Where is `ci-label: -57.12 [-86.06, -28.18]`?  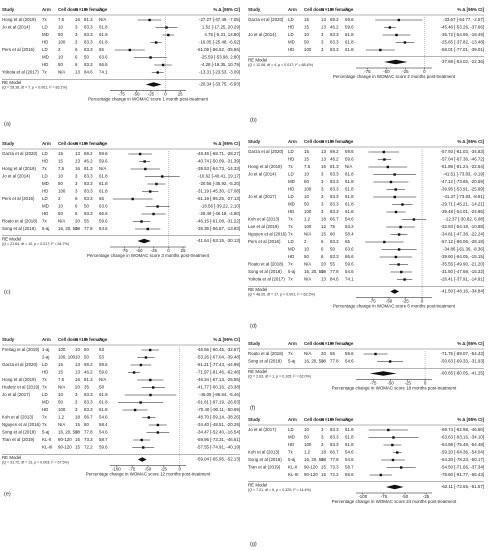
ci-label: -57.12 [-86.06, -28.18] is located at coordinates (462, 241).